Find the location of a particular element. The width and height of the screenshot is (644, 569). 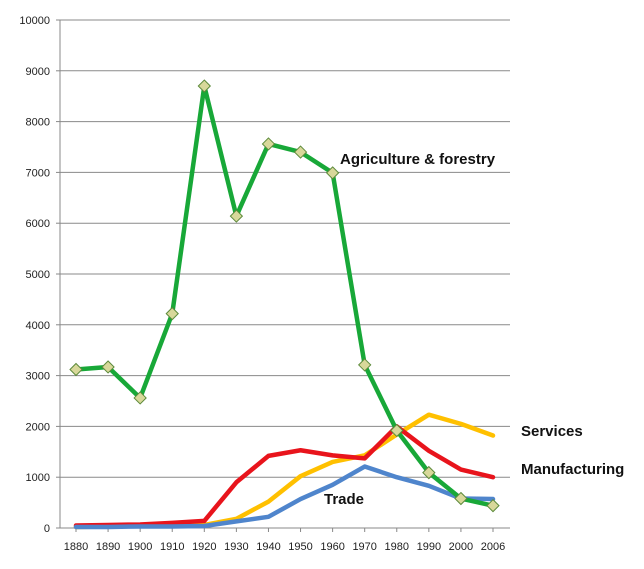

annotation-trade: Trade is located at coordinates (344, 499).